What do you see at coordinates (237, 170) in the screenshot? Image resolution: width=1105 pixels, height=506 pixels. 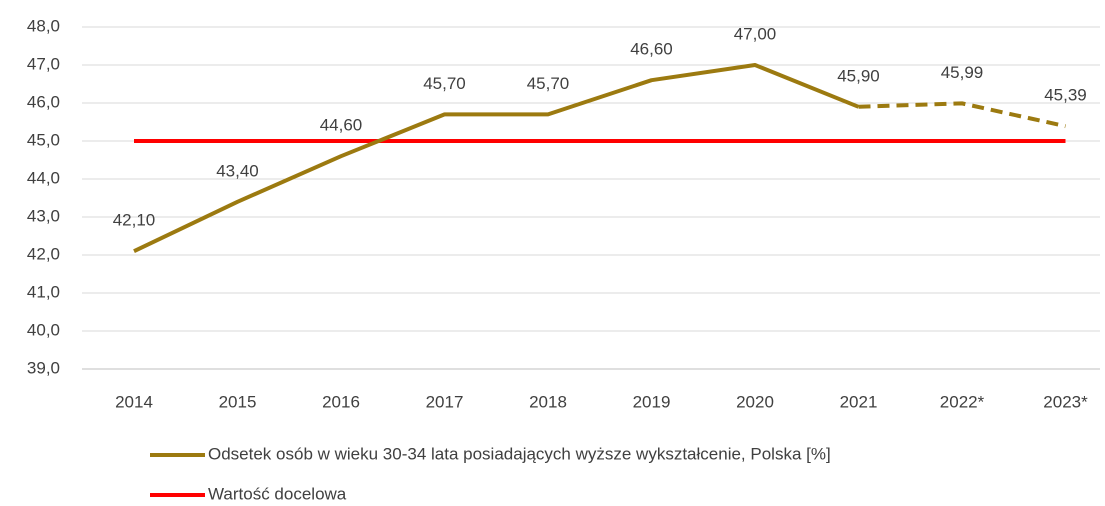 I see `data-label: 43,40` at bounding box center [237, 170].